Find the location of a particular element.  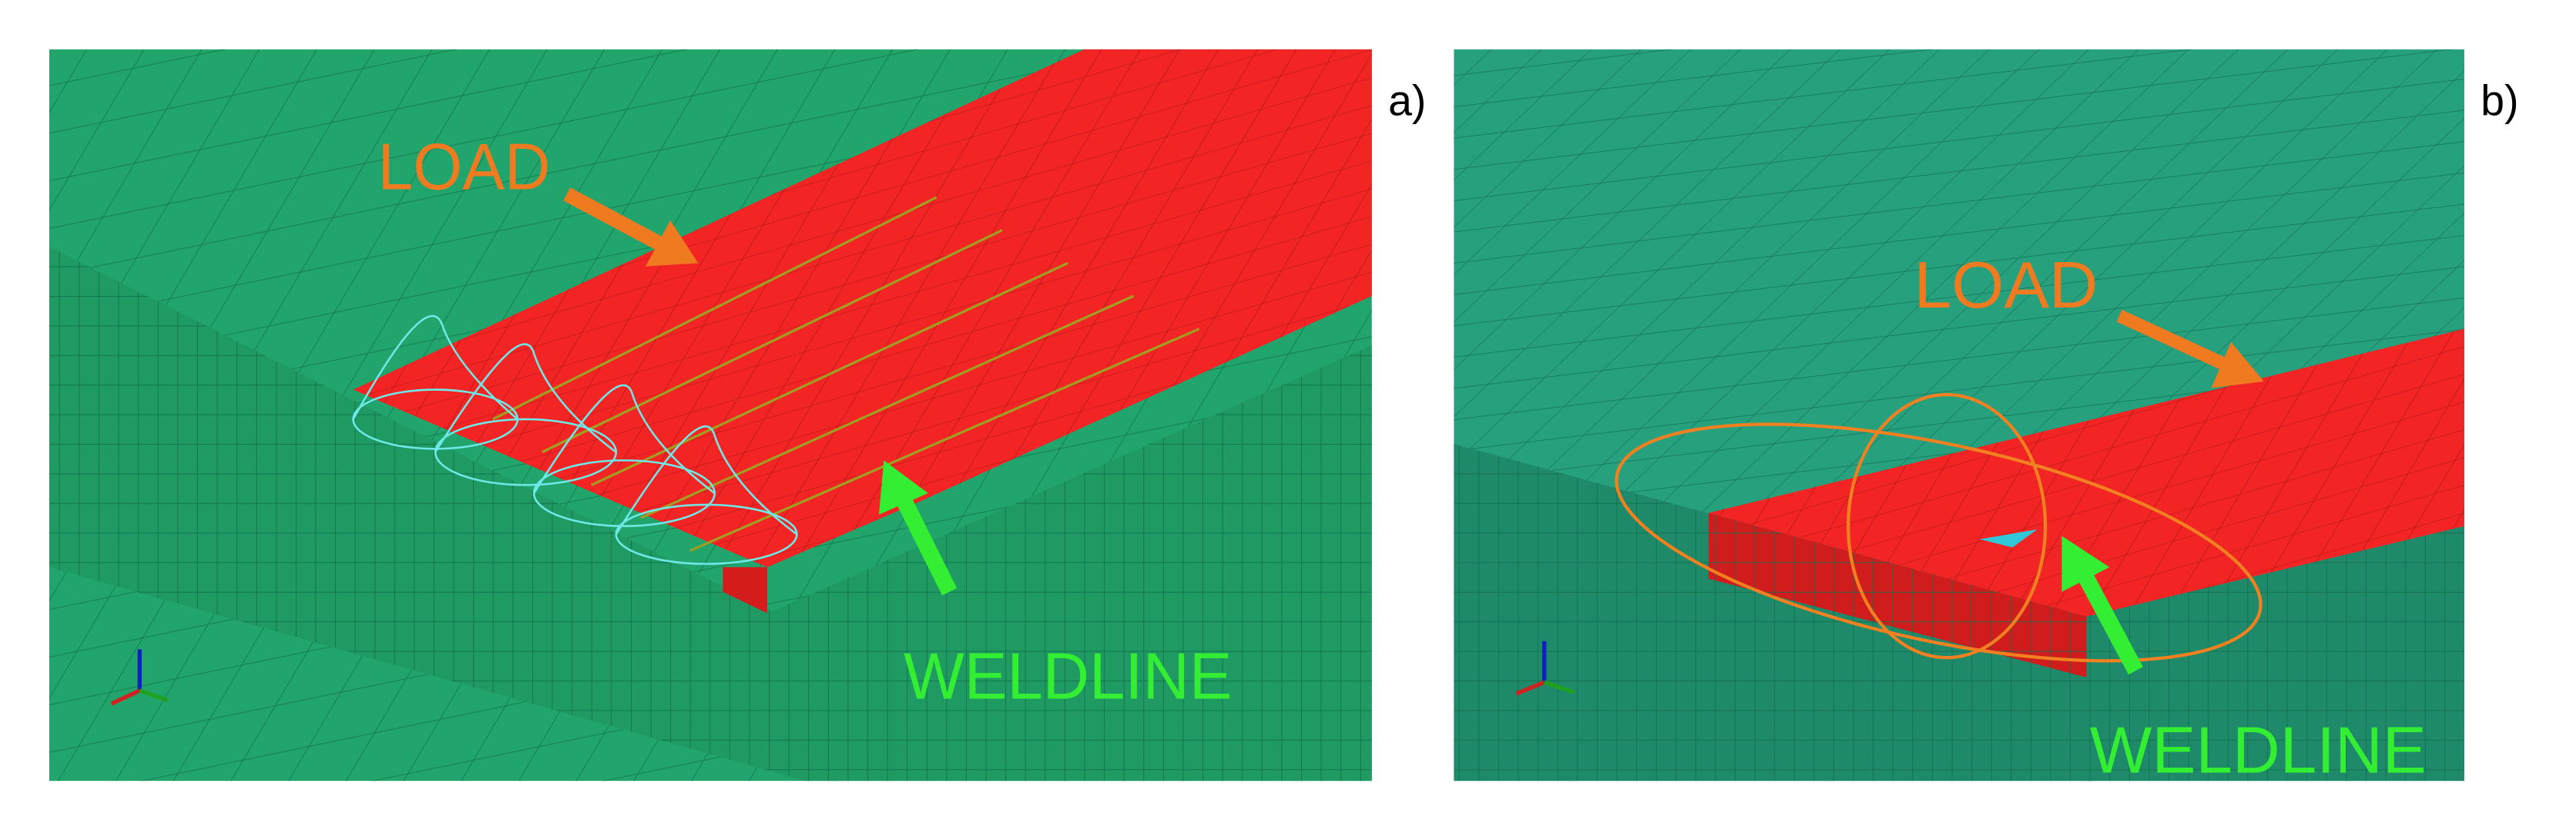

torch-marker is located at coordinates (2008, 538).